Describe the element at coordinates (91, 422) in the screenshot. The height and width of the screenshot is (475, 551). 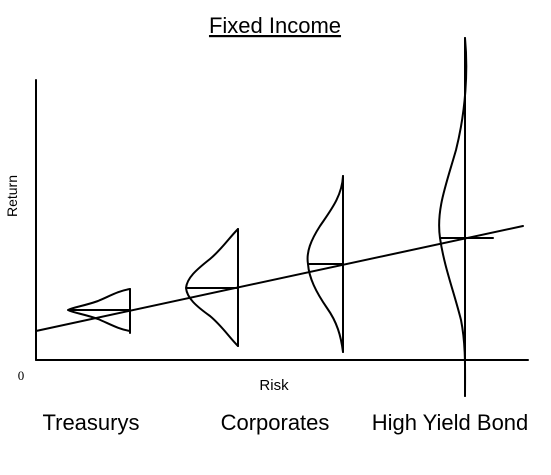
I see `category-label-treasurys: Treasurys` at that location.